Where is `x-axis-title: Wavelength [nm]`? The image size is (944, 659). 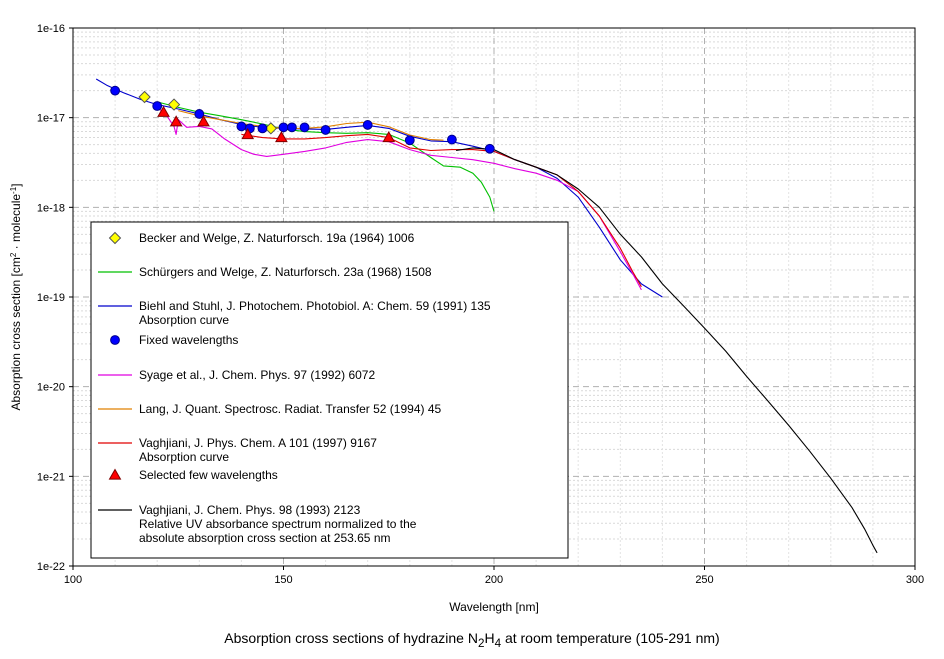 x-axis-title: Wavelength [nm] is located at coordinates (494, 607).